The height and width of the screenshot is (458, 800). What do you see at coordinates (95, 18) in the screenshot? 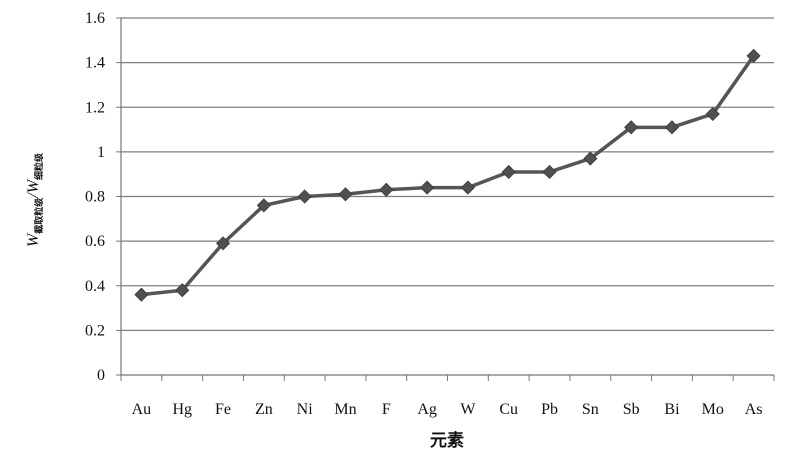
I see `y-tick-label: 1.6` at bounding box center [95, 18].